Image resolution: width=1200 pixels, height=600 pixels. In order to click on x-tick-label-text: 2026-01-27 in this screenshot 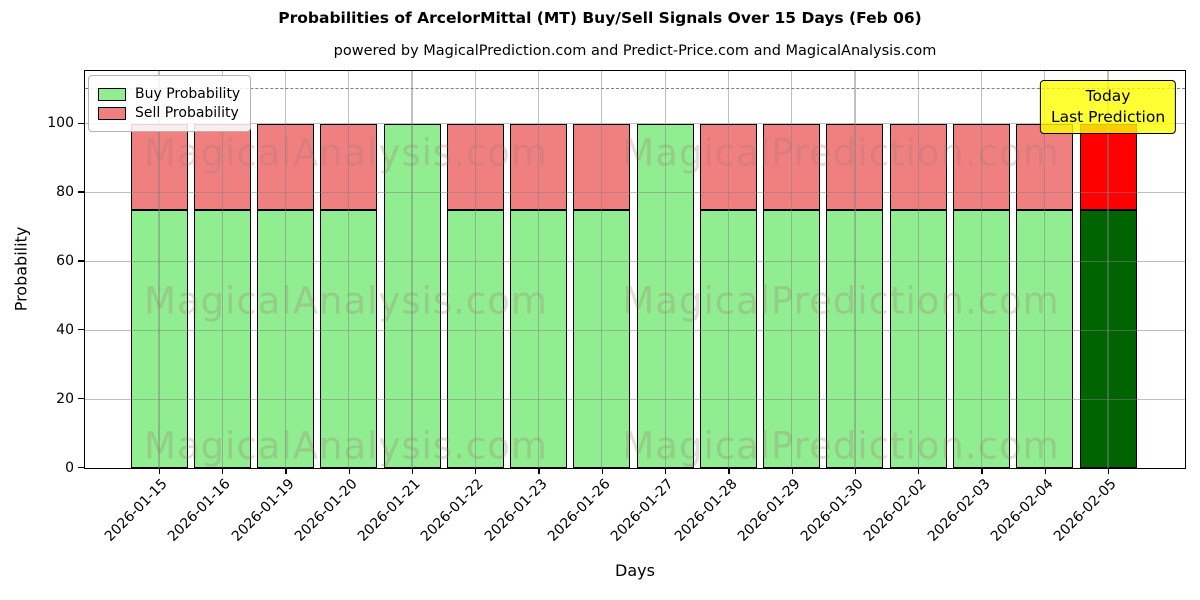, I will do `click(642, 510)`.